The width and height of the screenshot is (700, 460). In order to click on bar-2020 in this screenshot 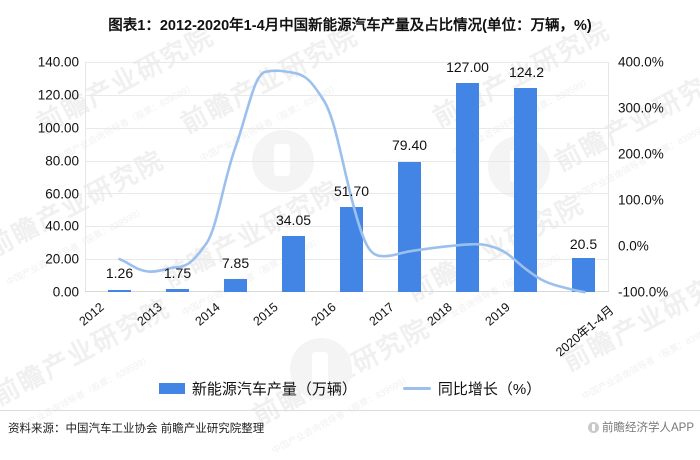, I will do `click(583, 275)`.